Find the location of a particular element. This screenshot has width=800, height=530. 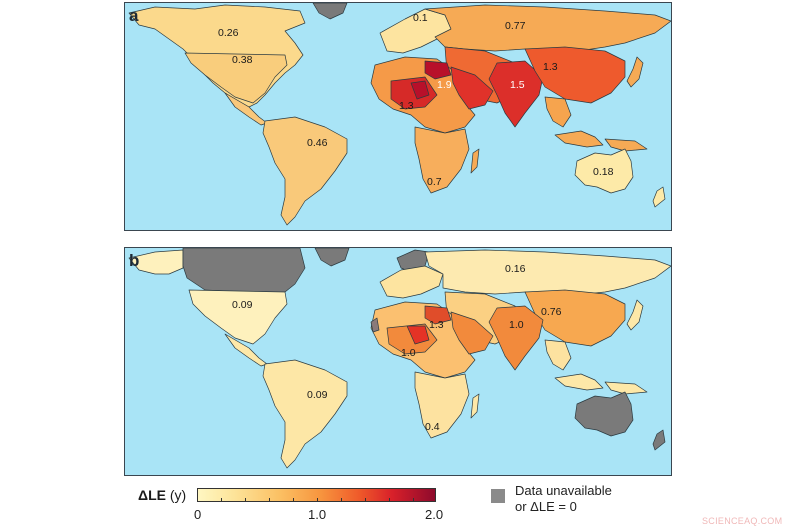

colorbar-title: ΔLE (y) is located at coordinates (162, 495).